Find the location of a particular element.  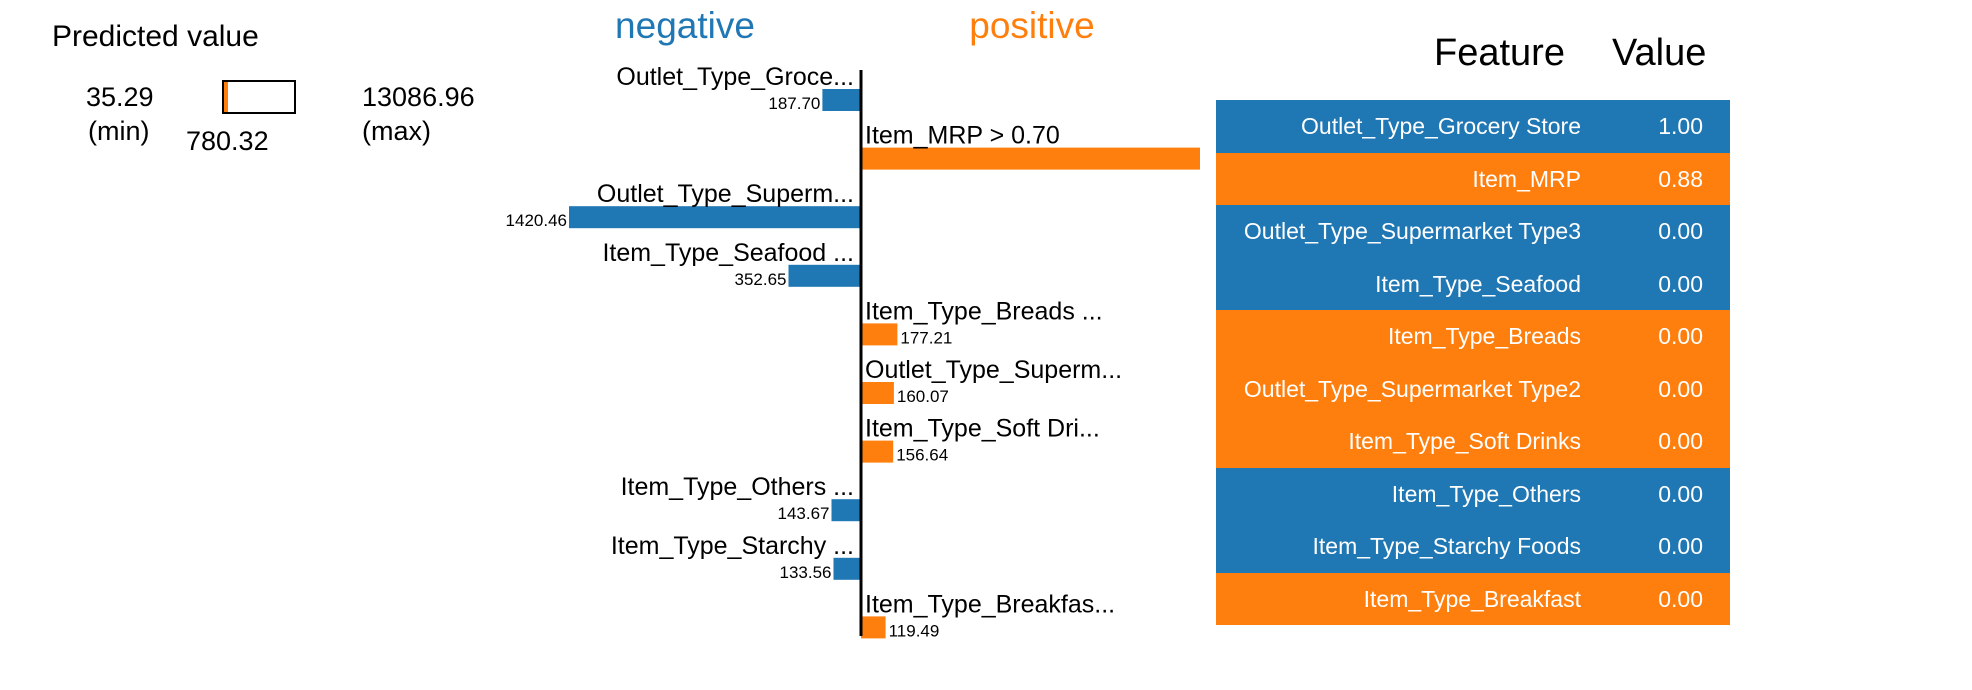

feature-name: Item_Type_Breakfast is located at coordinates (1472, 598).